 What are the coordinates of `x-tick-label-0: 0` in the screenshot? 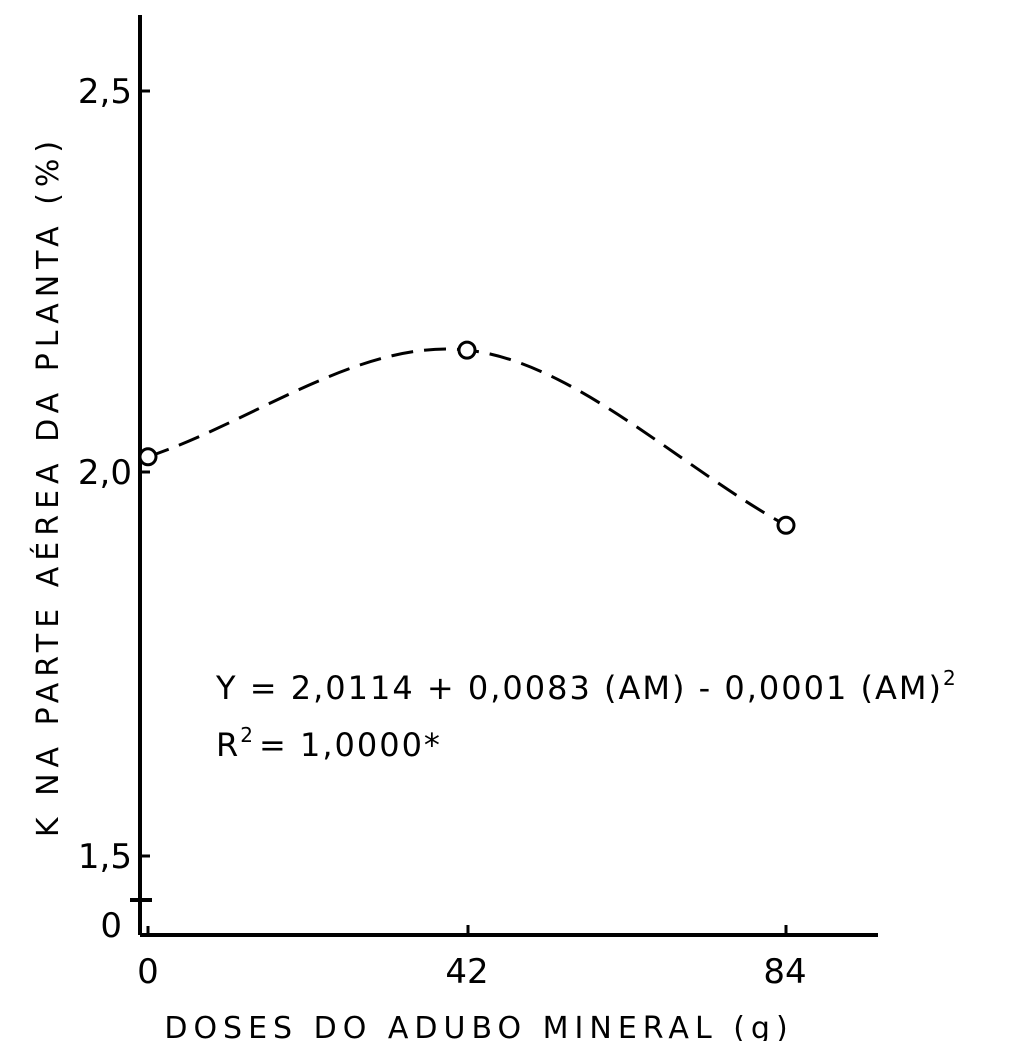 It's located at (148, 972).